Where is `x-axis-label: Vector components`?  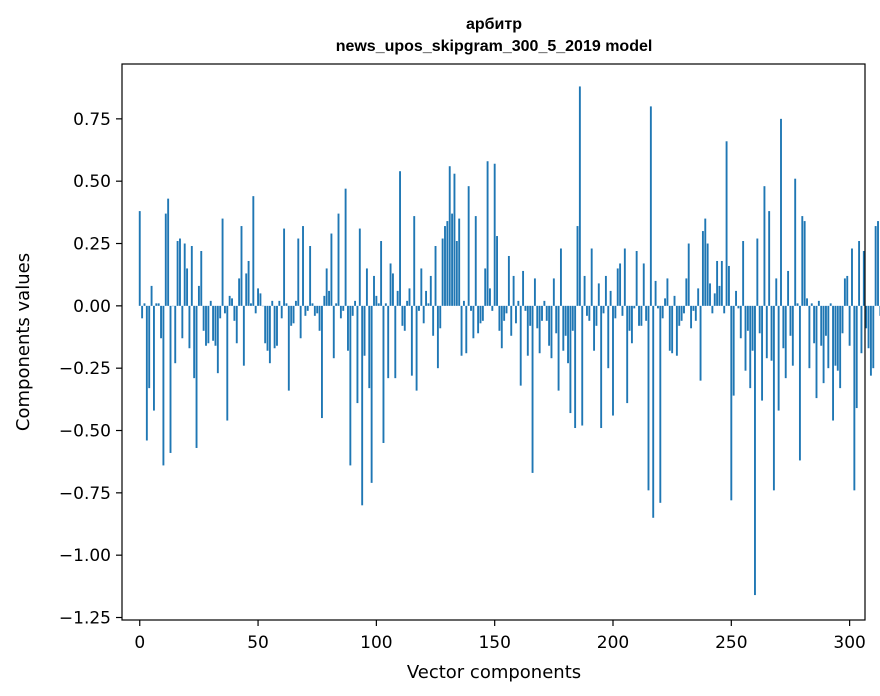
x-axis-label: Vector components is located at coordinates (494, 672).